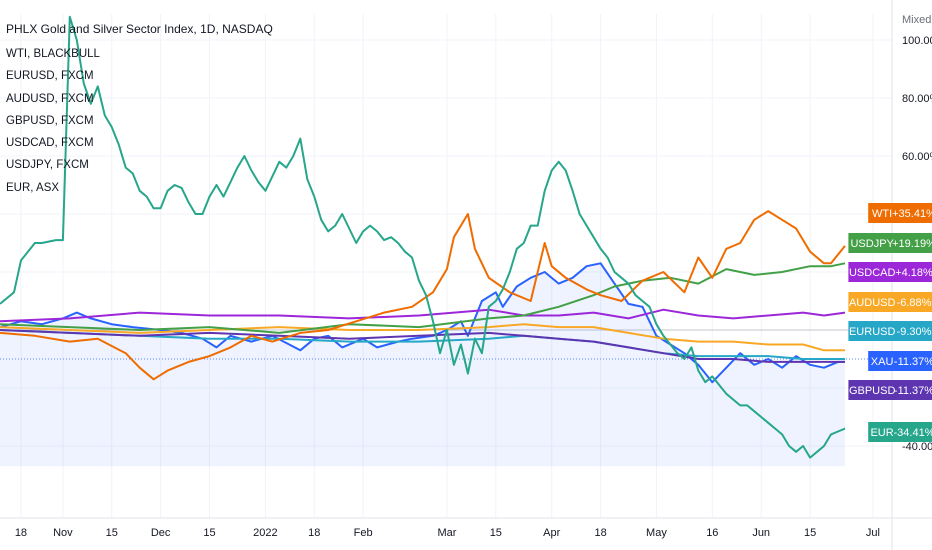 This screenshot has width=932, height=550. Describe the element at coordinates (917, 41) in the screenshot. I see `y-tick-label: 100.00%` at that location.